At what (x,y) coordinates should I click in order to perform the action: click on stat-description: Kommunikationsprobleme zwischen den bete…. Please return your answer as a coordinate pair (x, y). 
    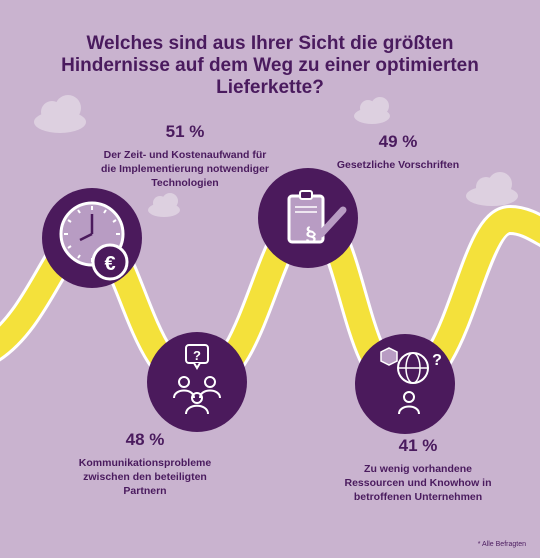
    Looking at the image, I should click on (145, 477).